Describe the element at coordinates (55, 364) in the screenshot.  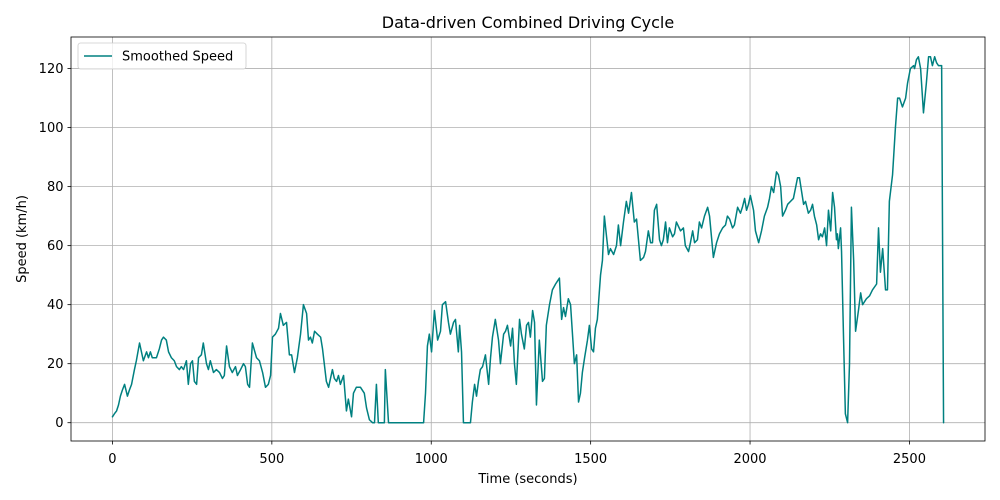
I see `y-tick-label: 20` at that location.